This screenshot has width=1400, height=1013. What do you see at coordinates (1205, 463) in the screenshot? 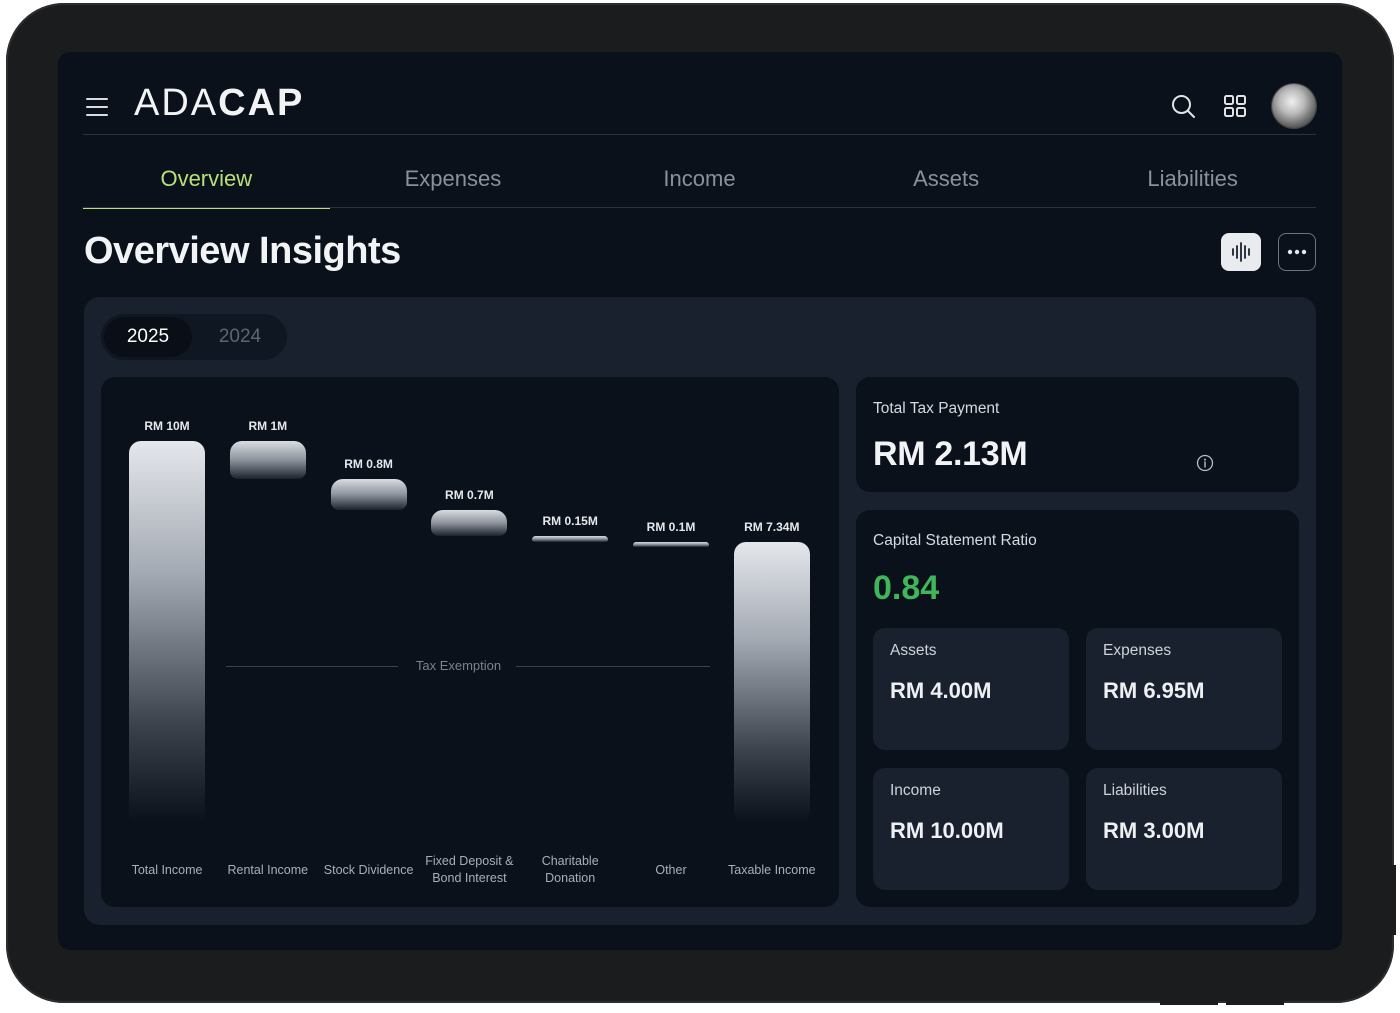
I see `info-icon` at bounding box center [1205, 463].